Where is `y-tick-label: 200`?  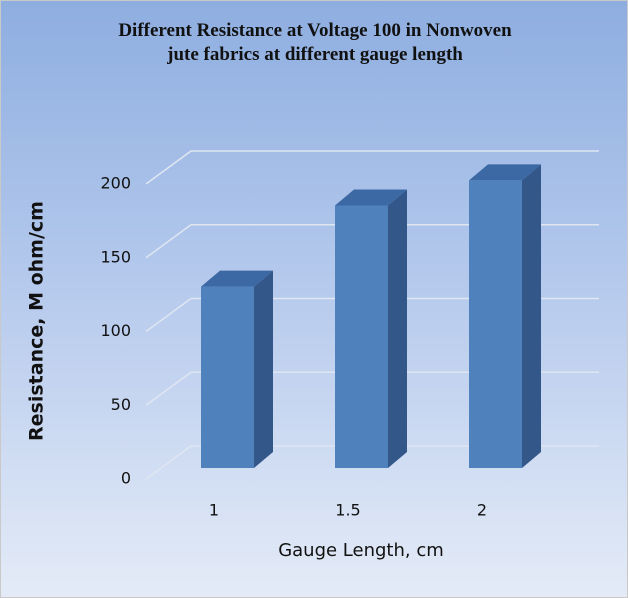
y-tick-label: 200 is located at coordinates (115, 183).